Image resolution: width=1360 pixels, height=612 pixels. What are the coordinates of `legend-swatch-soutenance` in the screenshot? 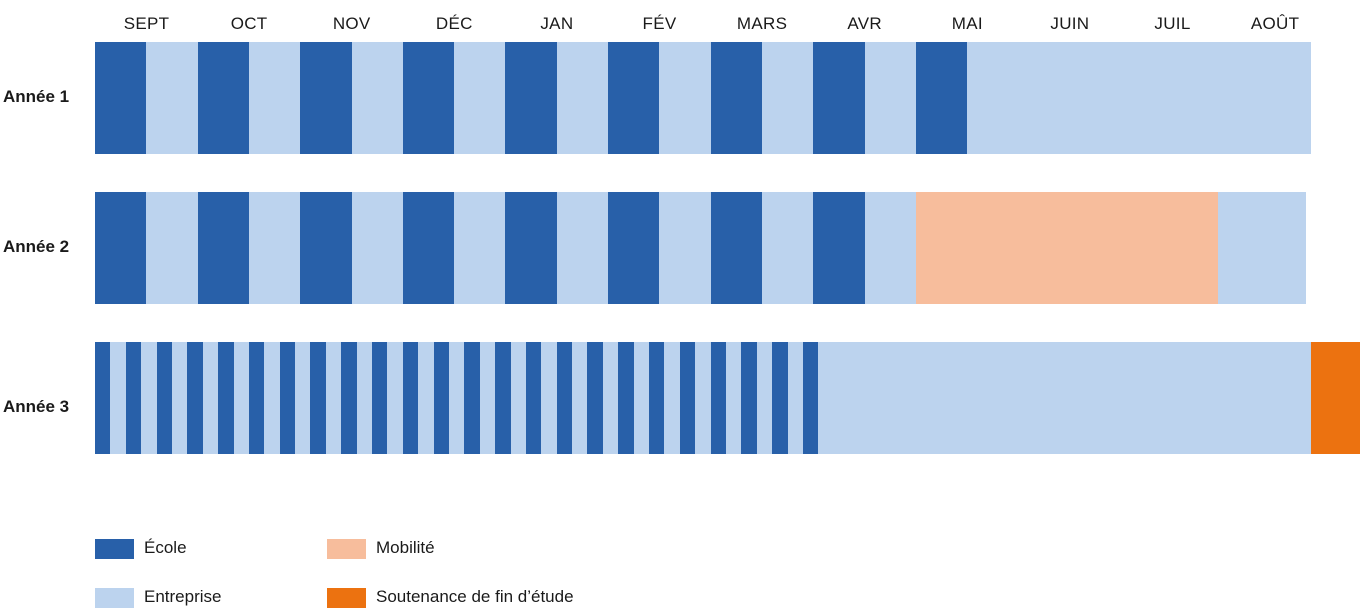 It's located at (346, 598).